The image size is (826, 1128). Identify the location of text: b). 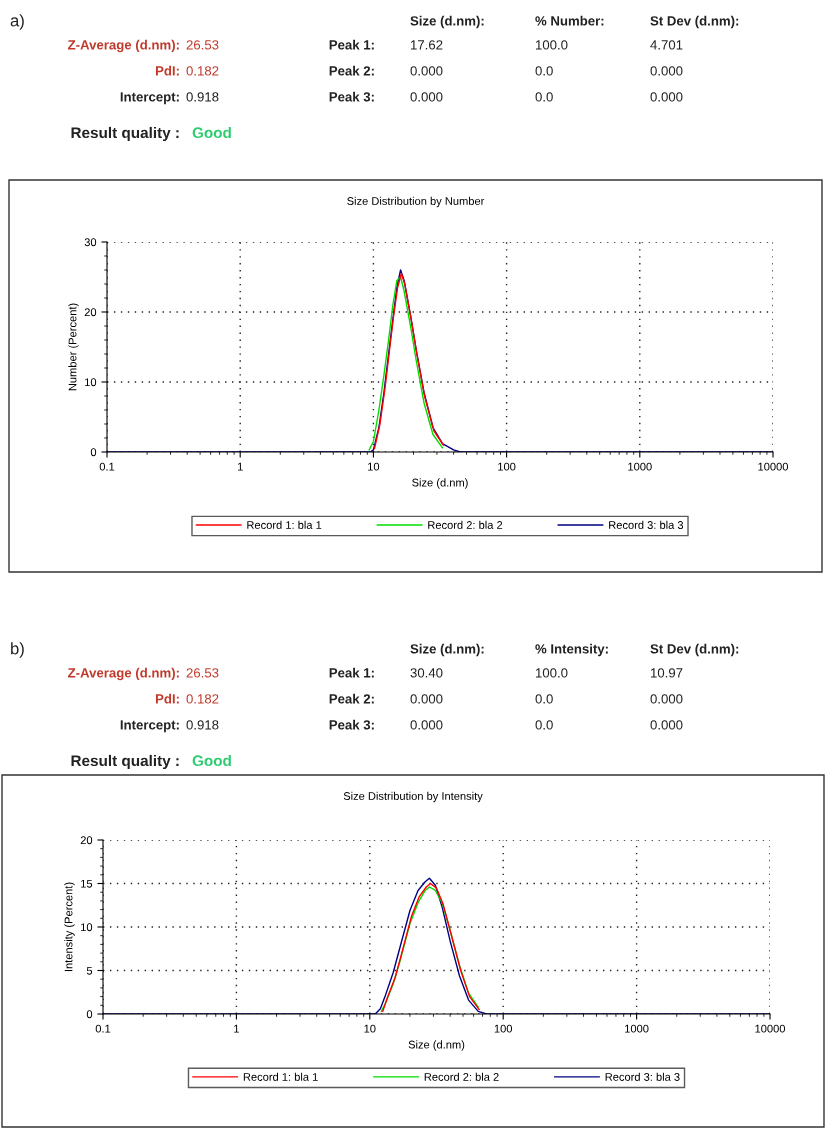
(17, 650).